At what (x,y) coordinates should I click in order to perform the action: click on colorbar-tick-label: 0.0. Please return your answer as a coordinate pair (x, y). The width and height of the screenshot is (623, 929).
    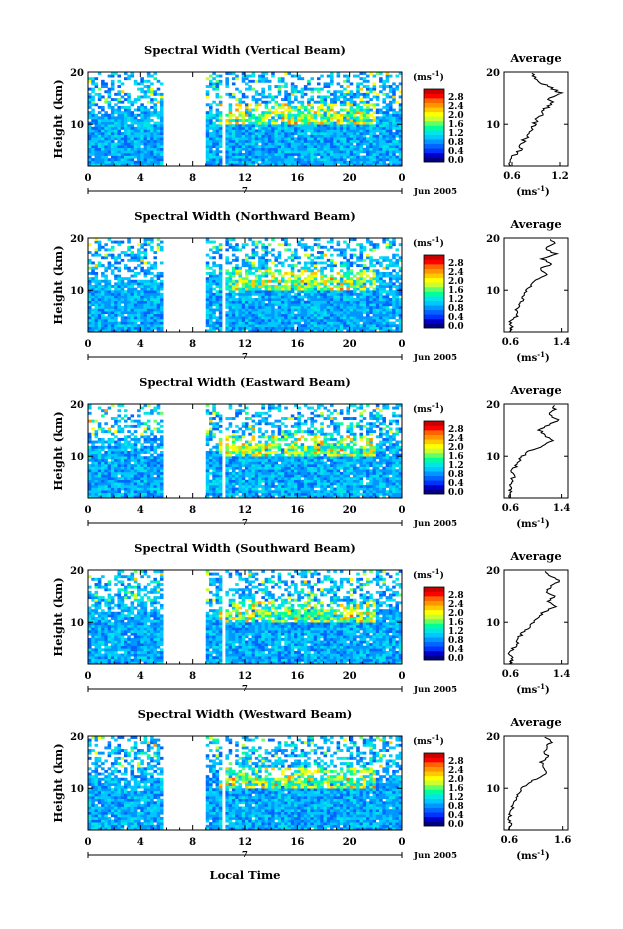
    Looking at the image, I should click on (456, 327).